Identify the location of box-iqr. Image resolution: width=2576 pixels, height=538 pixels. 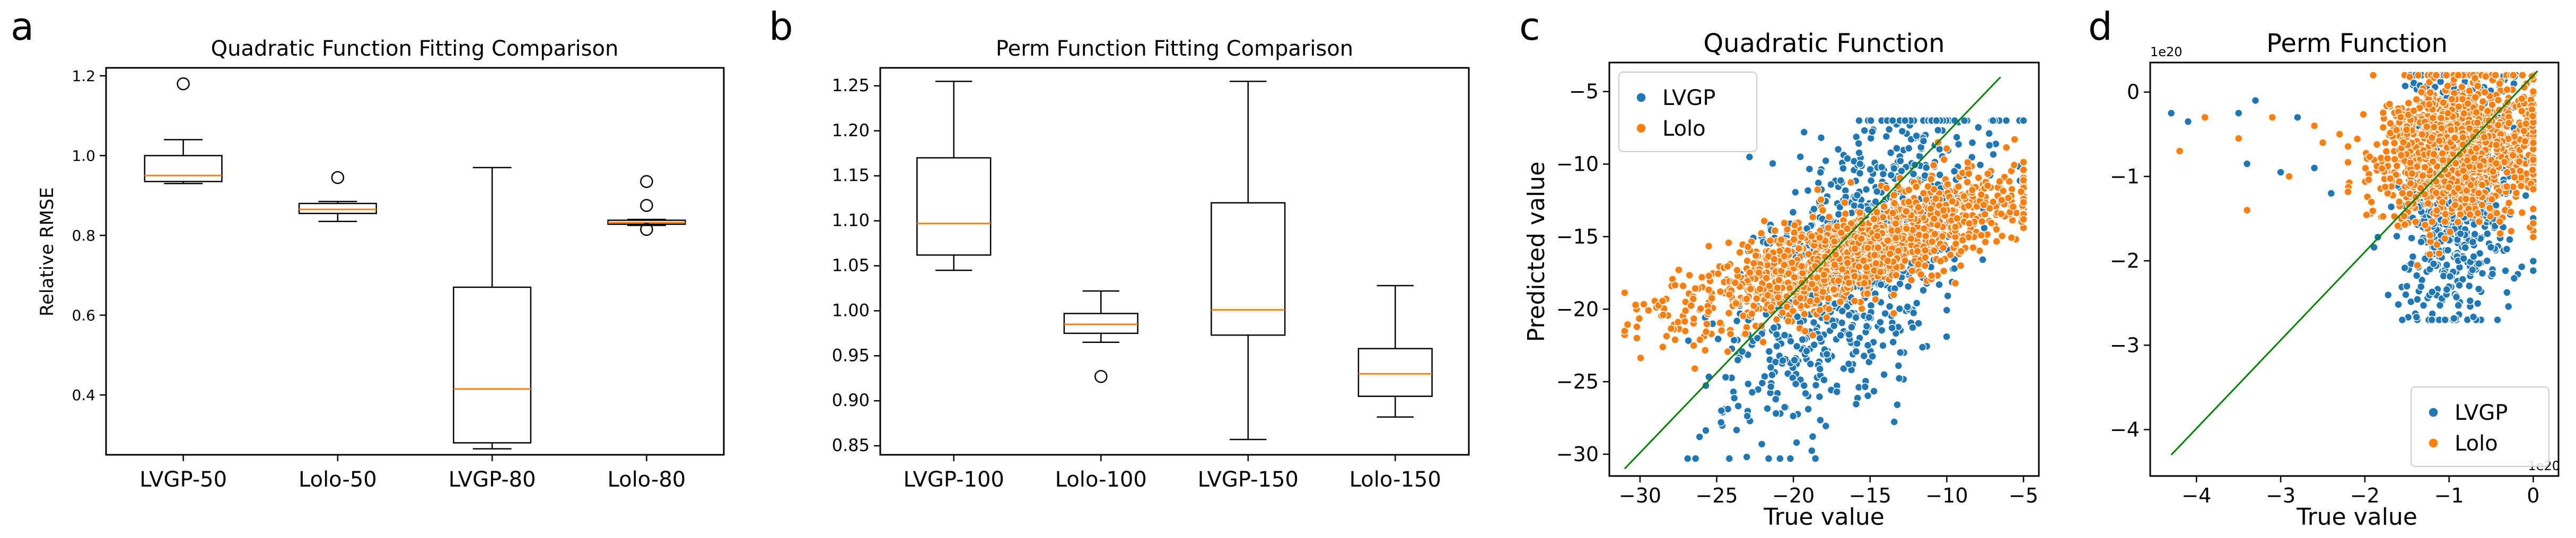
(1100, 323).